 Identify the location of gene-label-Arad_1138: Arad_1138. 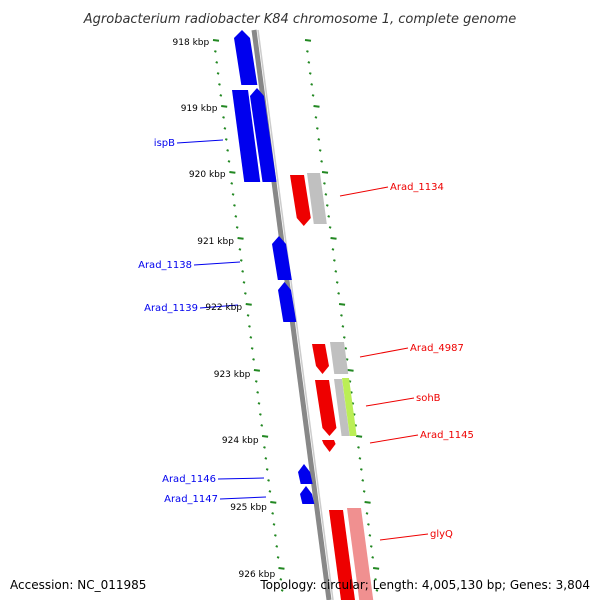
(165, 265).